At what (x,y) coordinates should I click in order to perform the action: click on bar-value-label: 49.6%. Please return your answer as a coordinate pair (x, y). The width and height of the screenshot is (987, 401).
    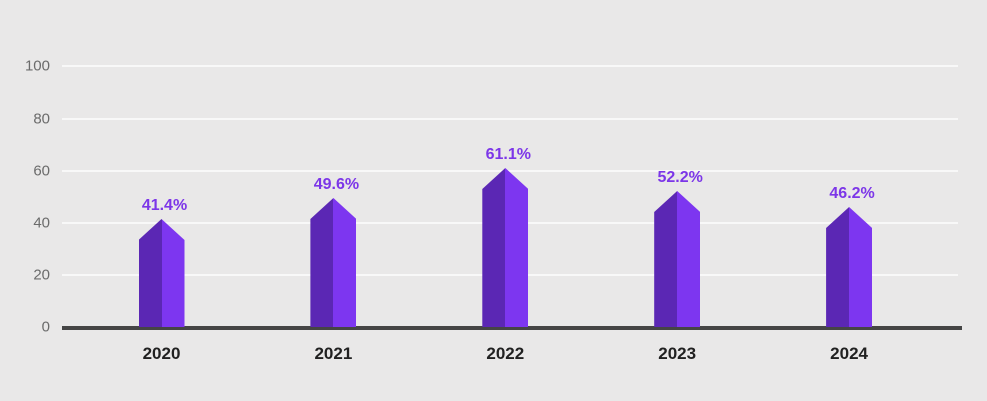
    Looking at the image, I should click on (336, 184).